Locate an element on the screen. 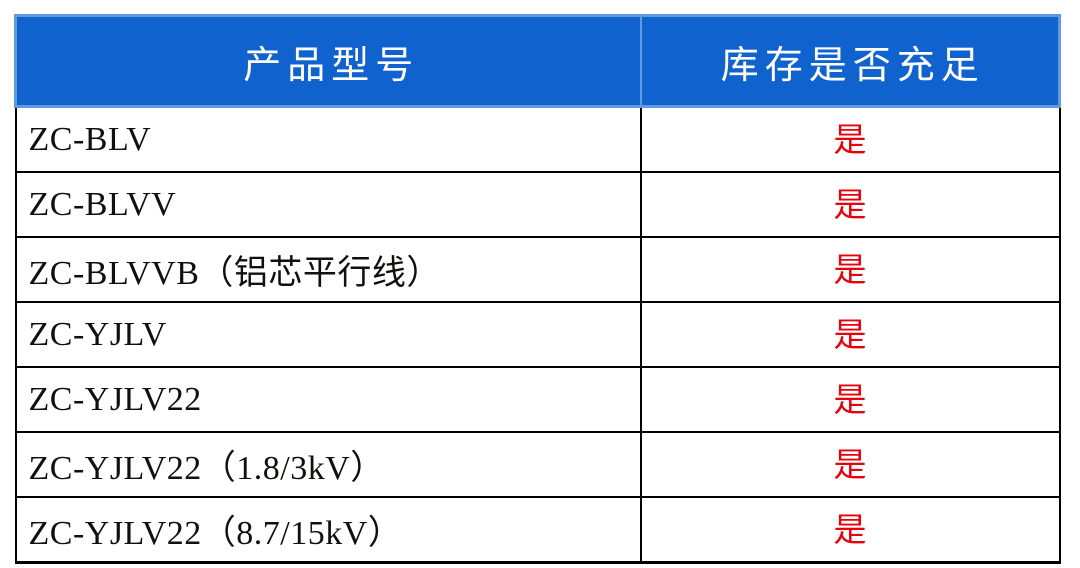 Image resolution: width=1080 pixels, height=568 pixels. cell-product-model: ZC-BLV is located at coordinates (328, 139).